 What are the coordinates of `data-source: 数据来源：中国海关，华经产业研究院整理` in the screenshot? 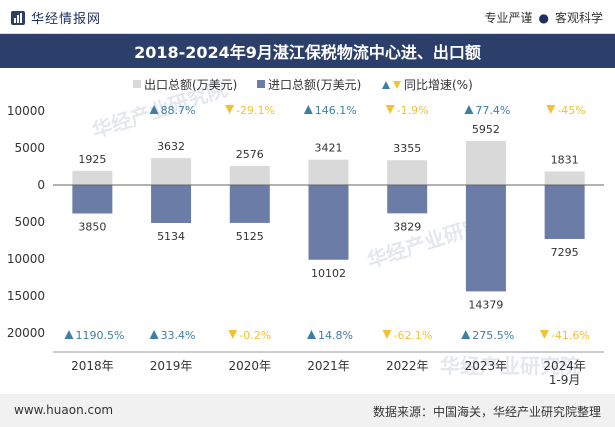 It's located at (486, 412).